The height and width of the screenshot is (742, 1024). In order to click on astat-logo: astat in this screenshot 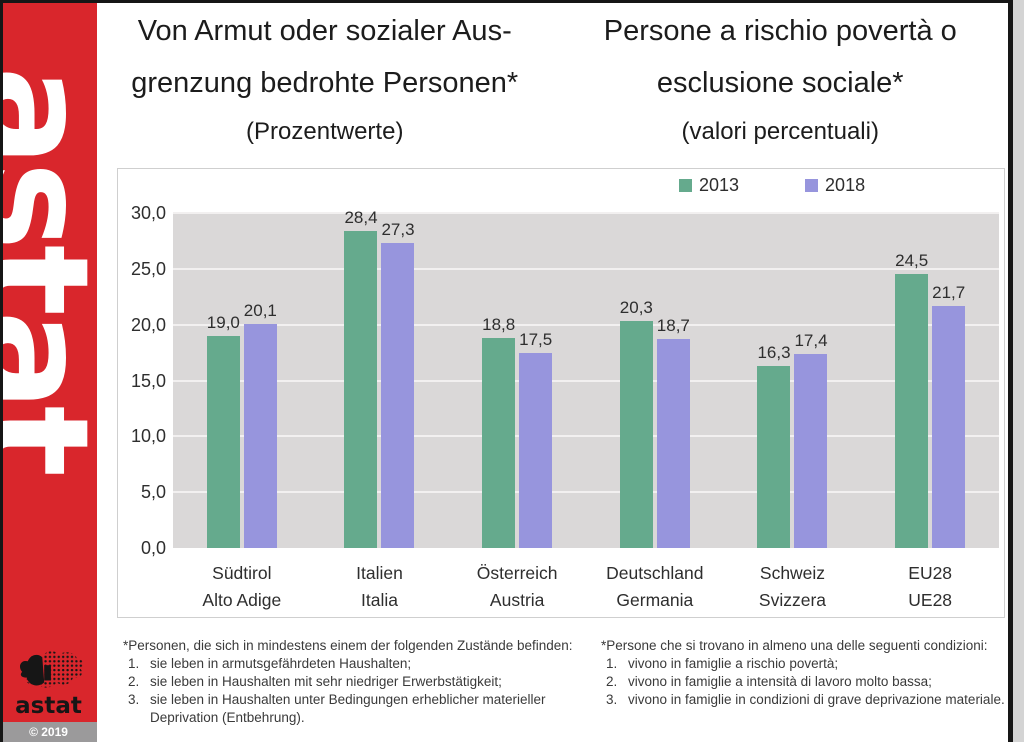, I will do `click(48, 682)`.